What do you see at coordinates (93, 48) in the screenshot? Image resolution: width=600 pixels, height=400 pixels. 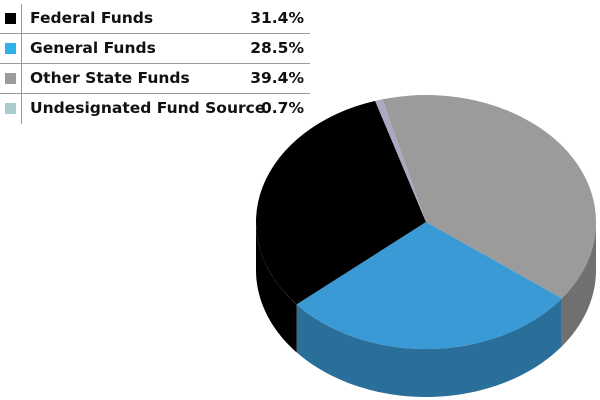 I see `legend-label-general-funds: General Funds` at bounding box center [93, 48].